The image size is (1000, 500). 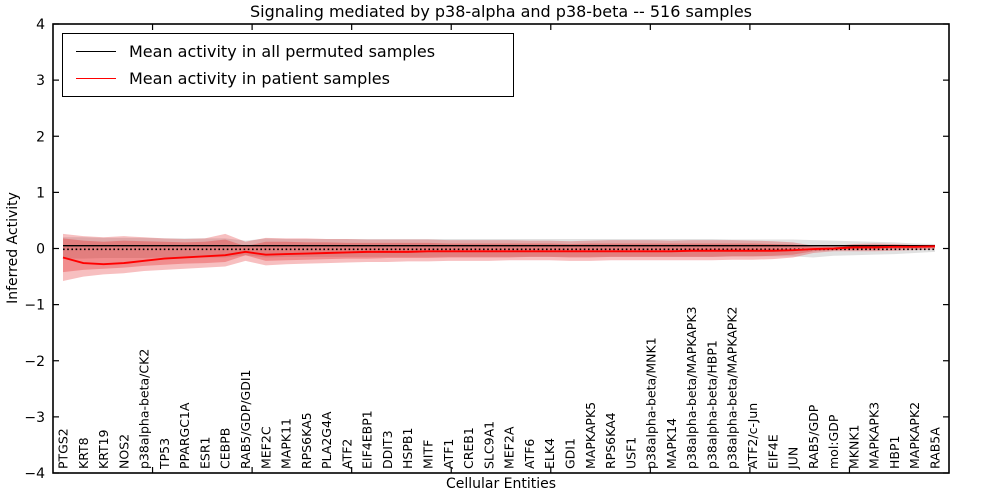 I want to click on x-tick-label: CREB1, so click(x=468, y=448).